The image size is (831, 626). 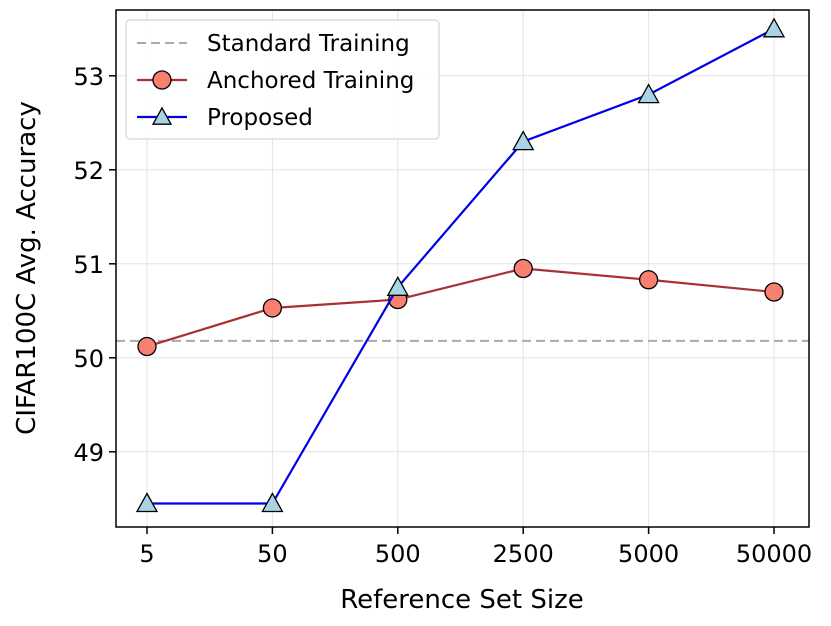 What do you see at coordinates (260, 118) in the screenshot?
I see `legend-label-proposed: Proposed` at bounding box center [260, 118].